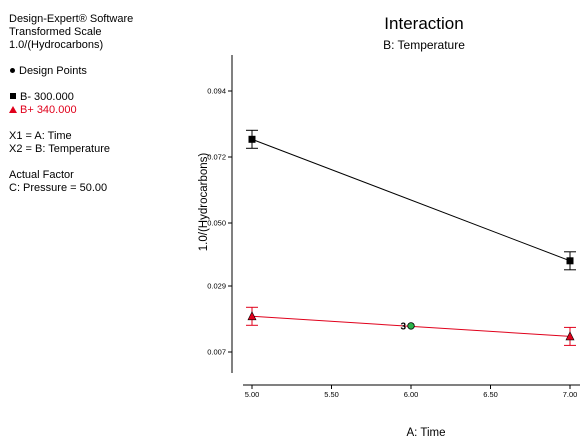 This screenshot has height=439, width=588. What do you see at coordinates (570, 394) in the screenshot?
I see `x-tick-label: 7.00` at bounding box center [570, 394].